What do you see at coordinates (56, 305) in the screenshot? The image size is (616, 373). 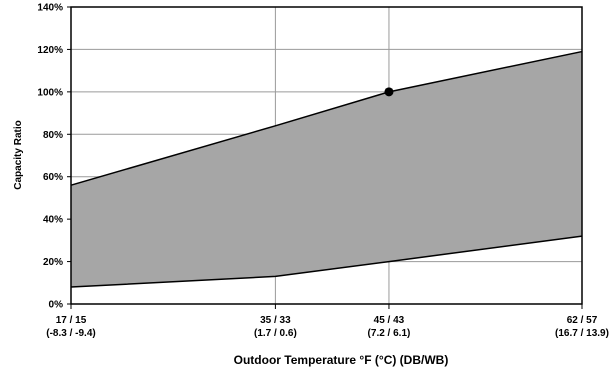 I see `y-tick-label: 0%` at bounding box center [56, 305].